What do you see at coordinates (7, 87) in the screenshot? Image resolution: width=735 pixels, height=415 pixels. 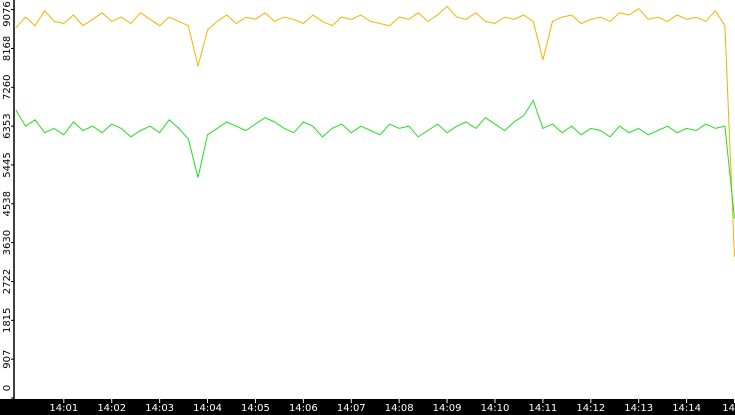 I see `y-tick-label: 7260` at bounding box center [7, 87].